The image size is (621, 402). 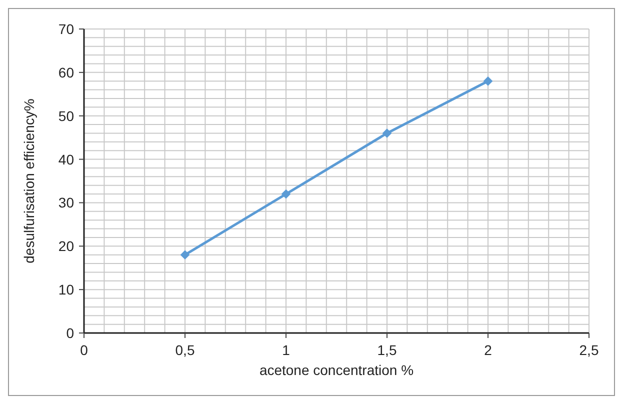 What do you see at coordinates (66, 246) in the screenshot?
I see `y-tick-label: 20` at bounding box center [66, 246].